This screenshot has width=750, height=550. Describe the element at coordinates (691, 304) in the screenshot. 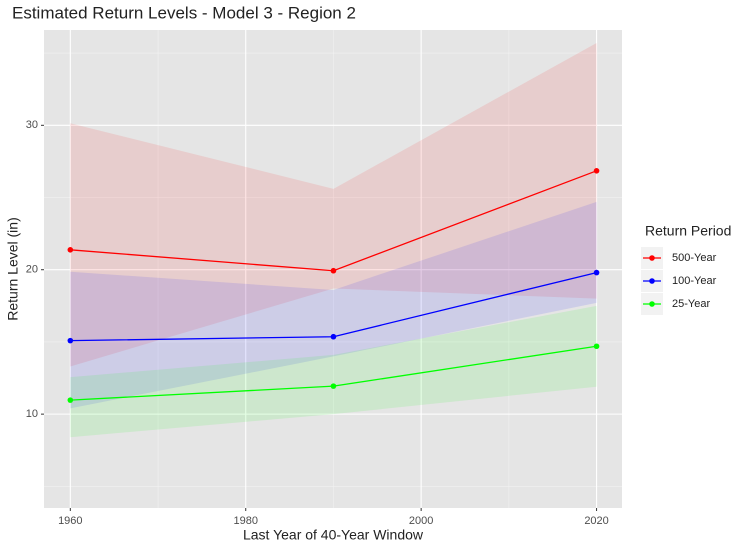

I see `legend-label: 25-Year` at that location.